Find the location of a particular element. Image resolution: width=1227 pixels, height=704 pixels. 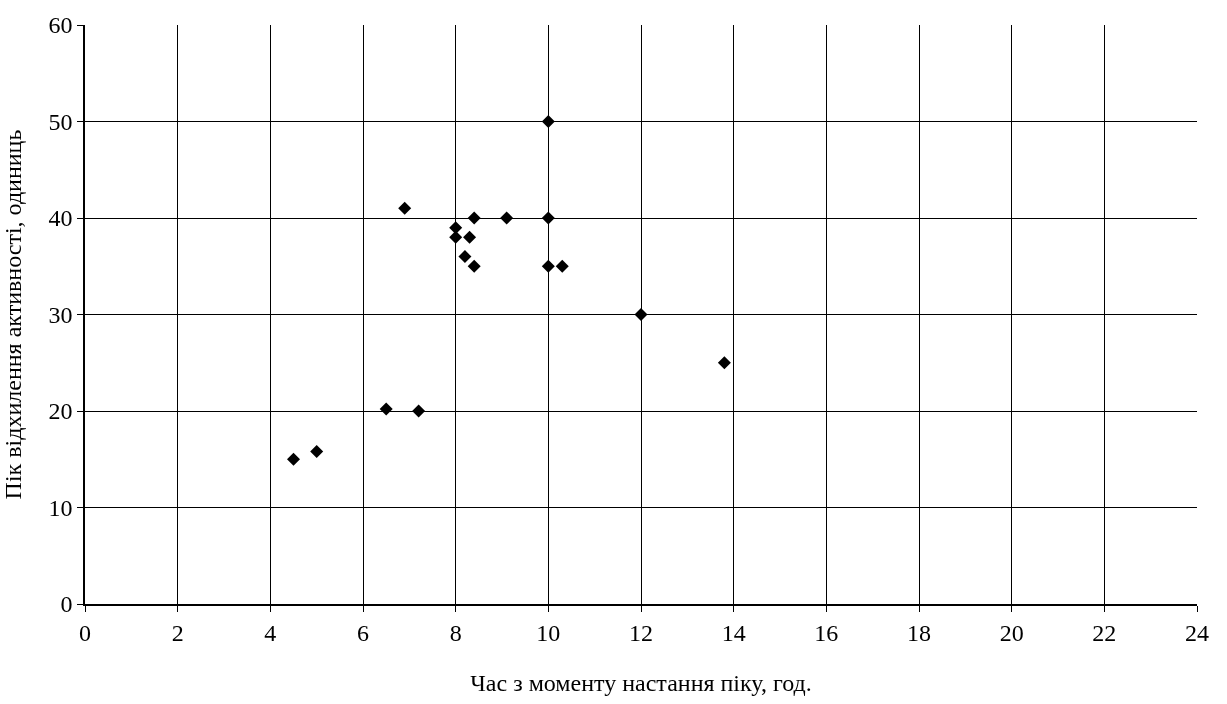

y-tick-label: 40 is located at coordinates (60, 218).